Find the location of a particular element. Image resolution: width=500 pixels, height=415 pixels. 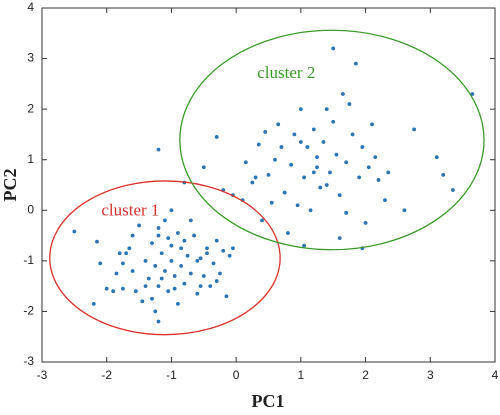

x-tick-label: 4 is located at coordinates (495, 375).